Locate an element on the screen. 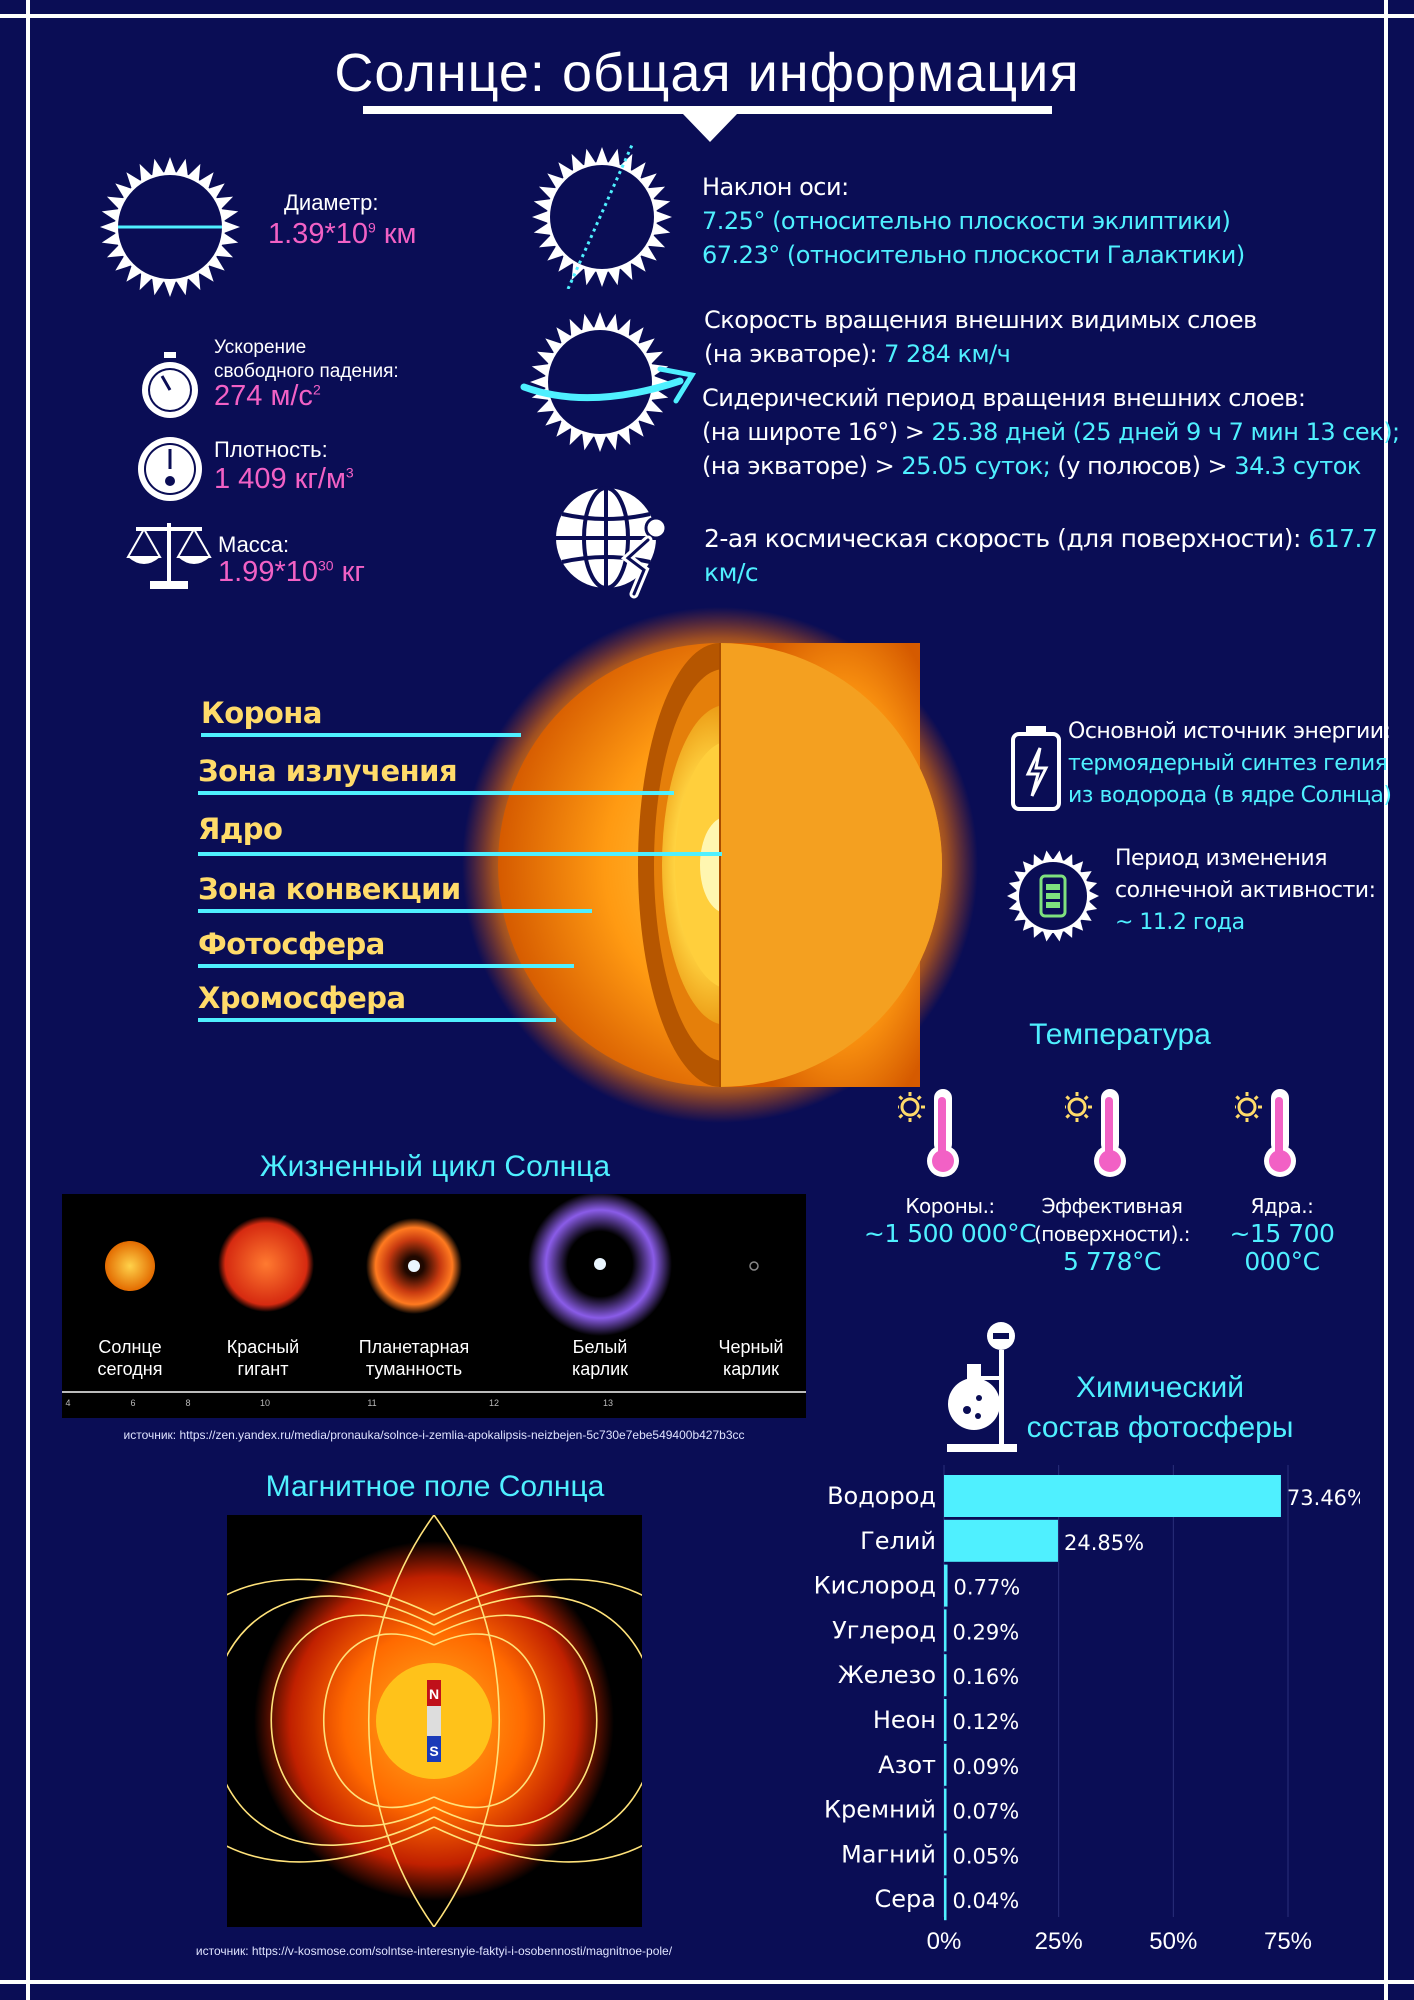 The image size is (1414, 2000). gravity-value-exp: 2 is located at coordinates (316, 389).